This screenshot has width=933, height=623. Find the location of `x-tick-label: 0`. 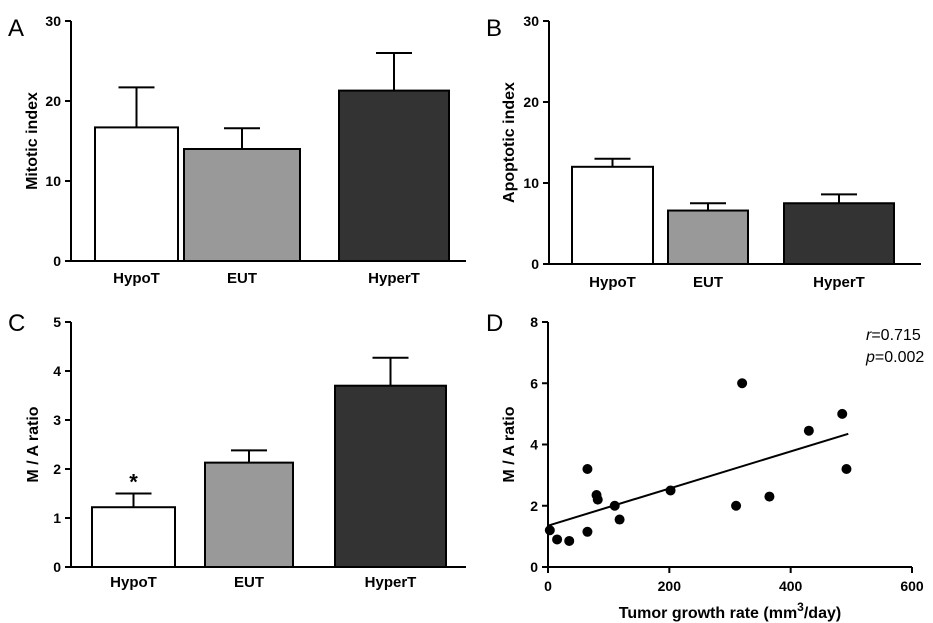

x-tick-label: 0 is located at coordinates (548, 586).